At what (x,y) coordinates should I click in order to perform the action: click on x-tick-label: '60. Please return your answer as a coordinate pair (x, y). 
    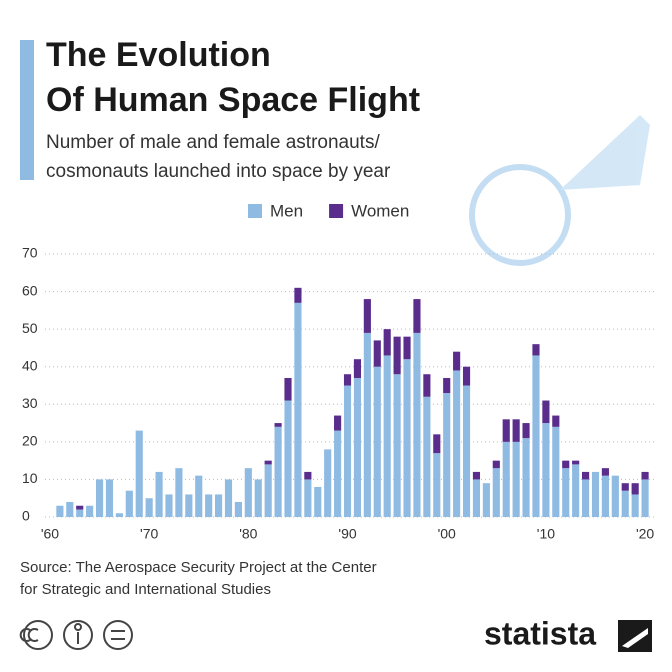
    Looking at the image, I should click on (50, 534).